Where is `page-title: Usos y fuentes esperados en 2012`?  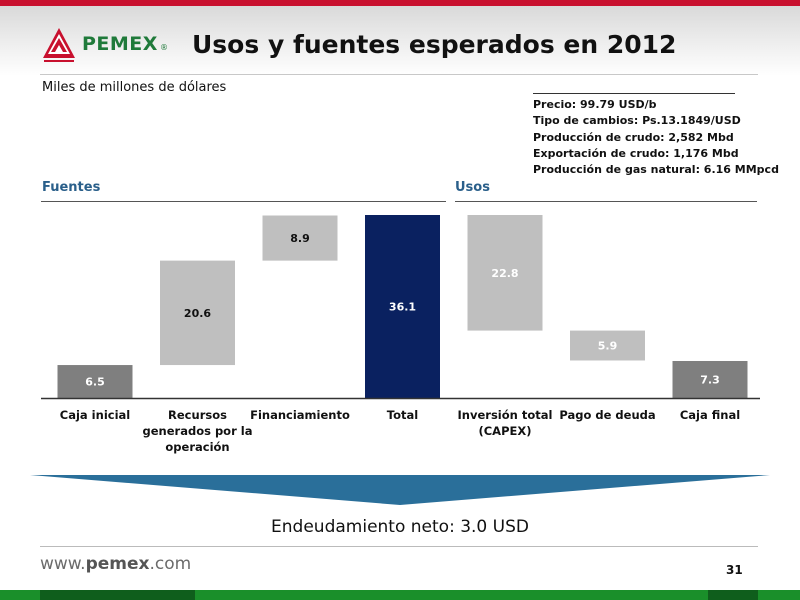 page-title: Usos y fuentes esperados en 2012 is located at coordinates (434, 44).